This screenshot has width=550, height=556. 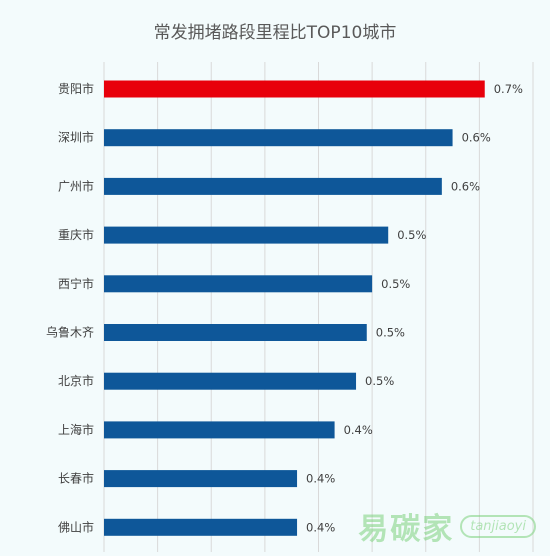 What do you see at coordinates (76, 88) in the screenshot?
I see `category-label: 贵阳市` at bounding box center [76, 88].